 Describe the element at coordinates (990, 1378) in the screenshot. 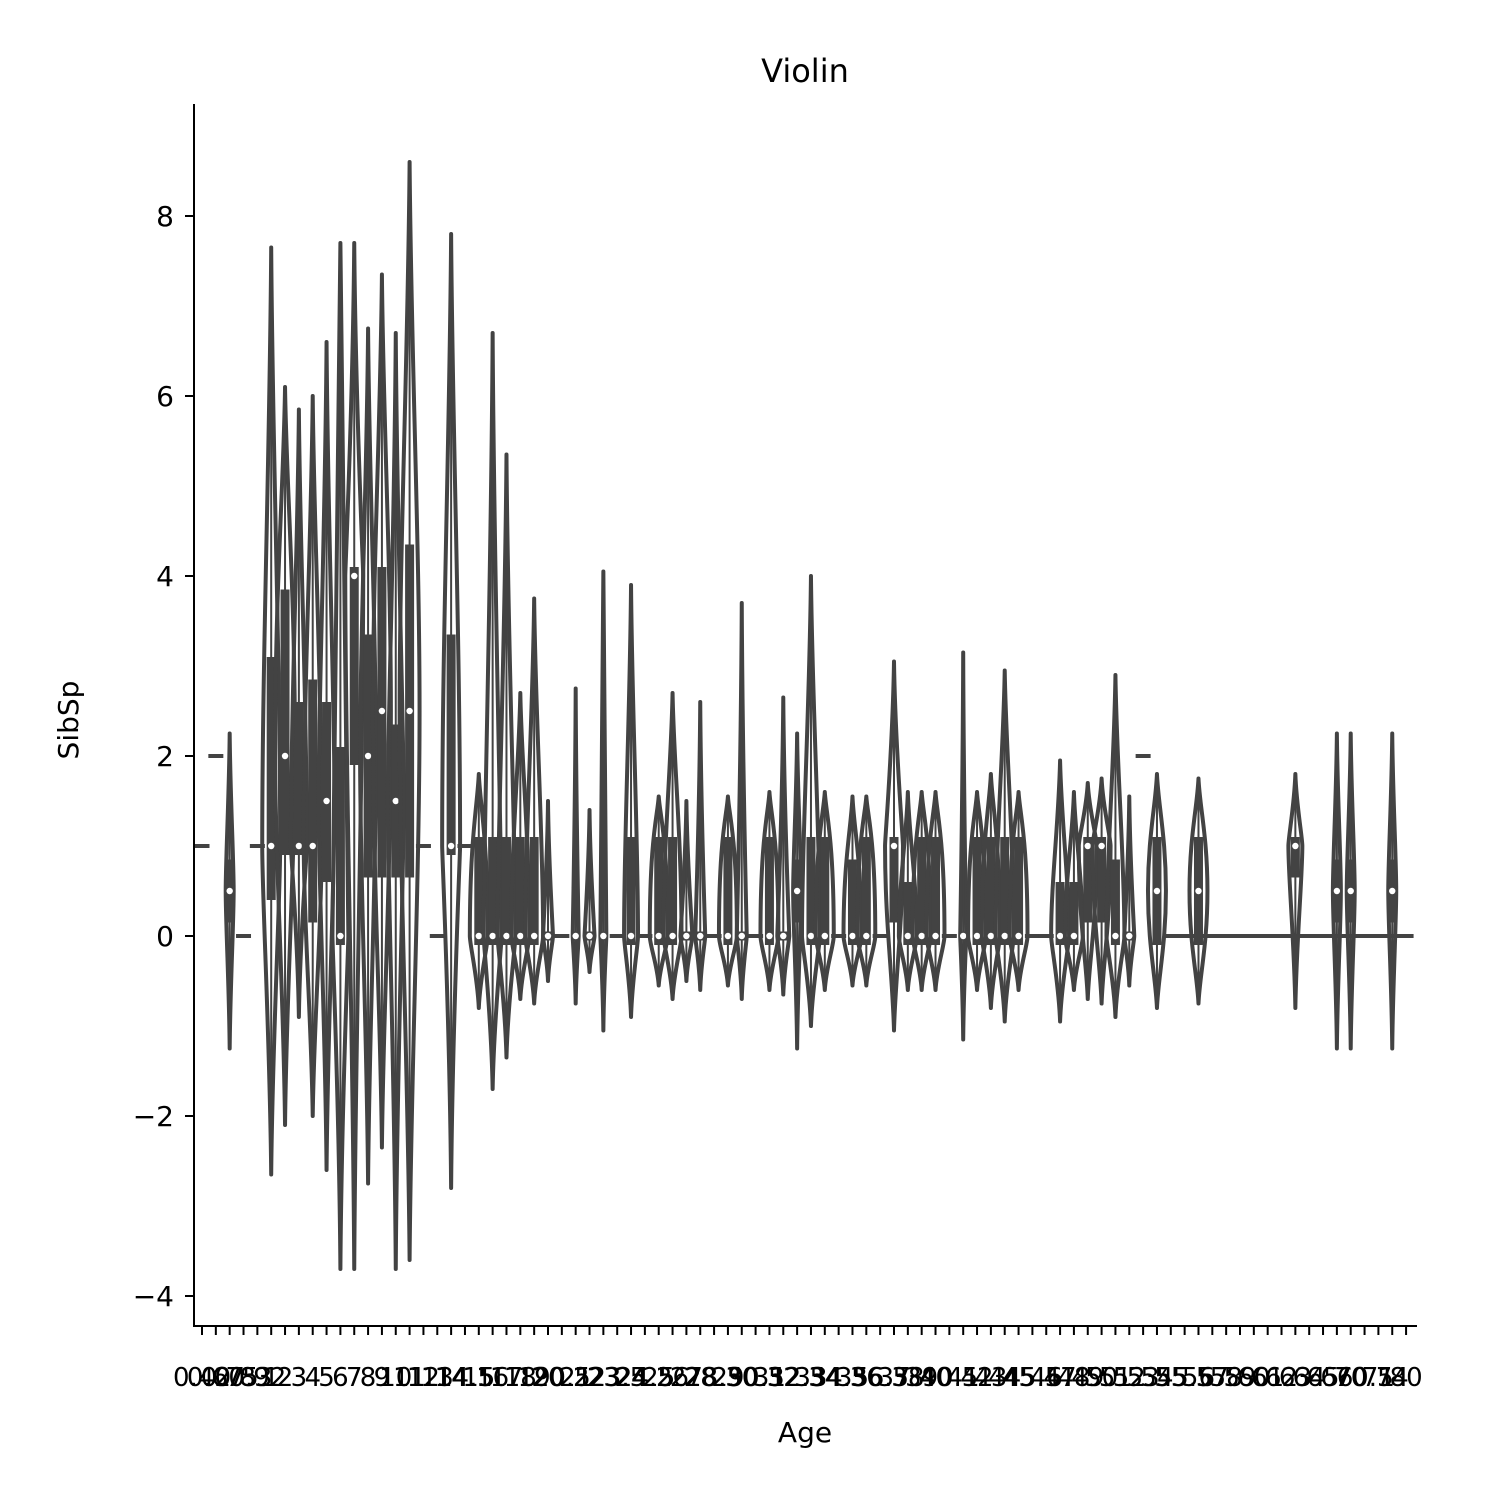

I see `x-tick-label-43: 43` at that location.